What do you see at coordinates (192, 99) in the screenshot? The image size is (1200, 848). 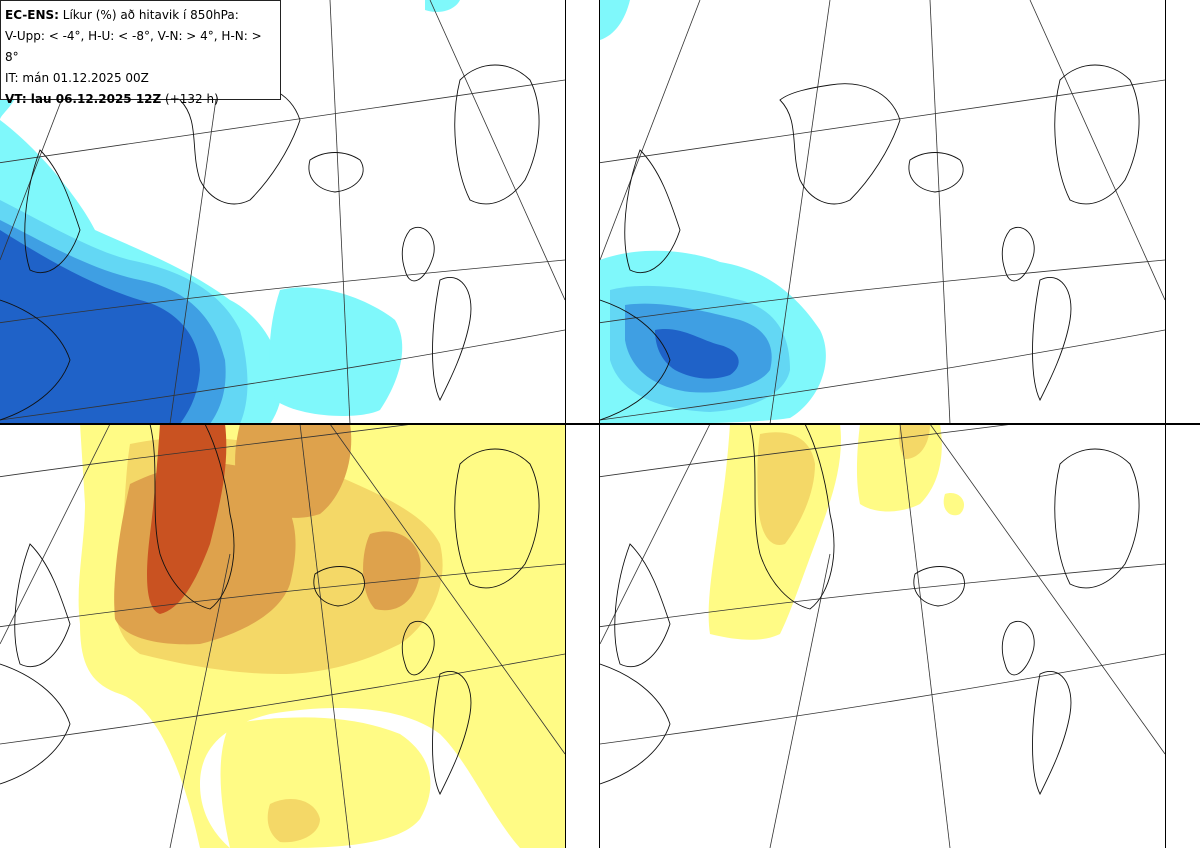 I see `lead-time: (+132 h)` at bounding box center [192, 99].